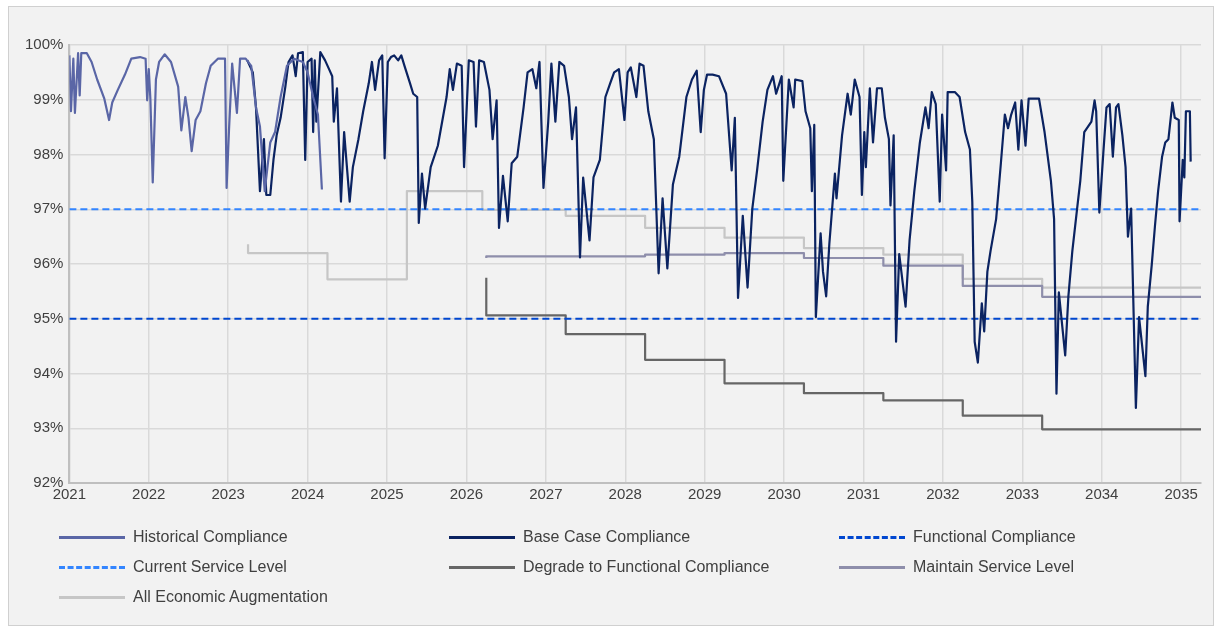 The image size is (1222, 631). I want to click on legend-label: All Economic Augmentation, so click(230, 597).